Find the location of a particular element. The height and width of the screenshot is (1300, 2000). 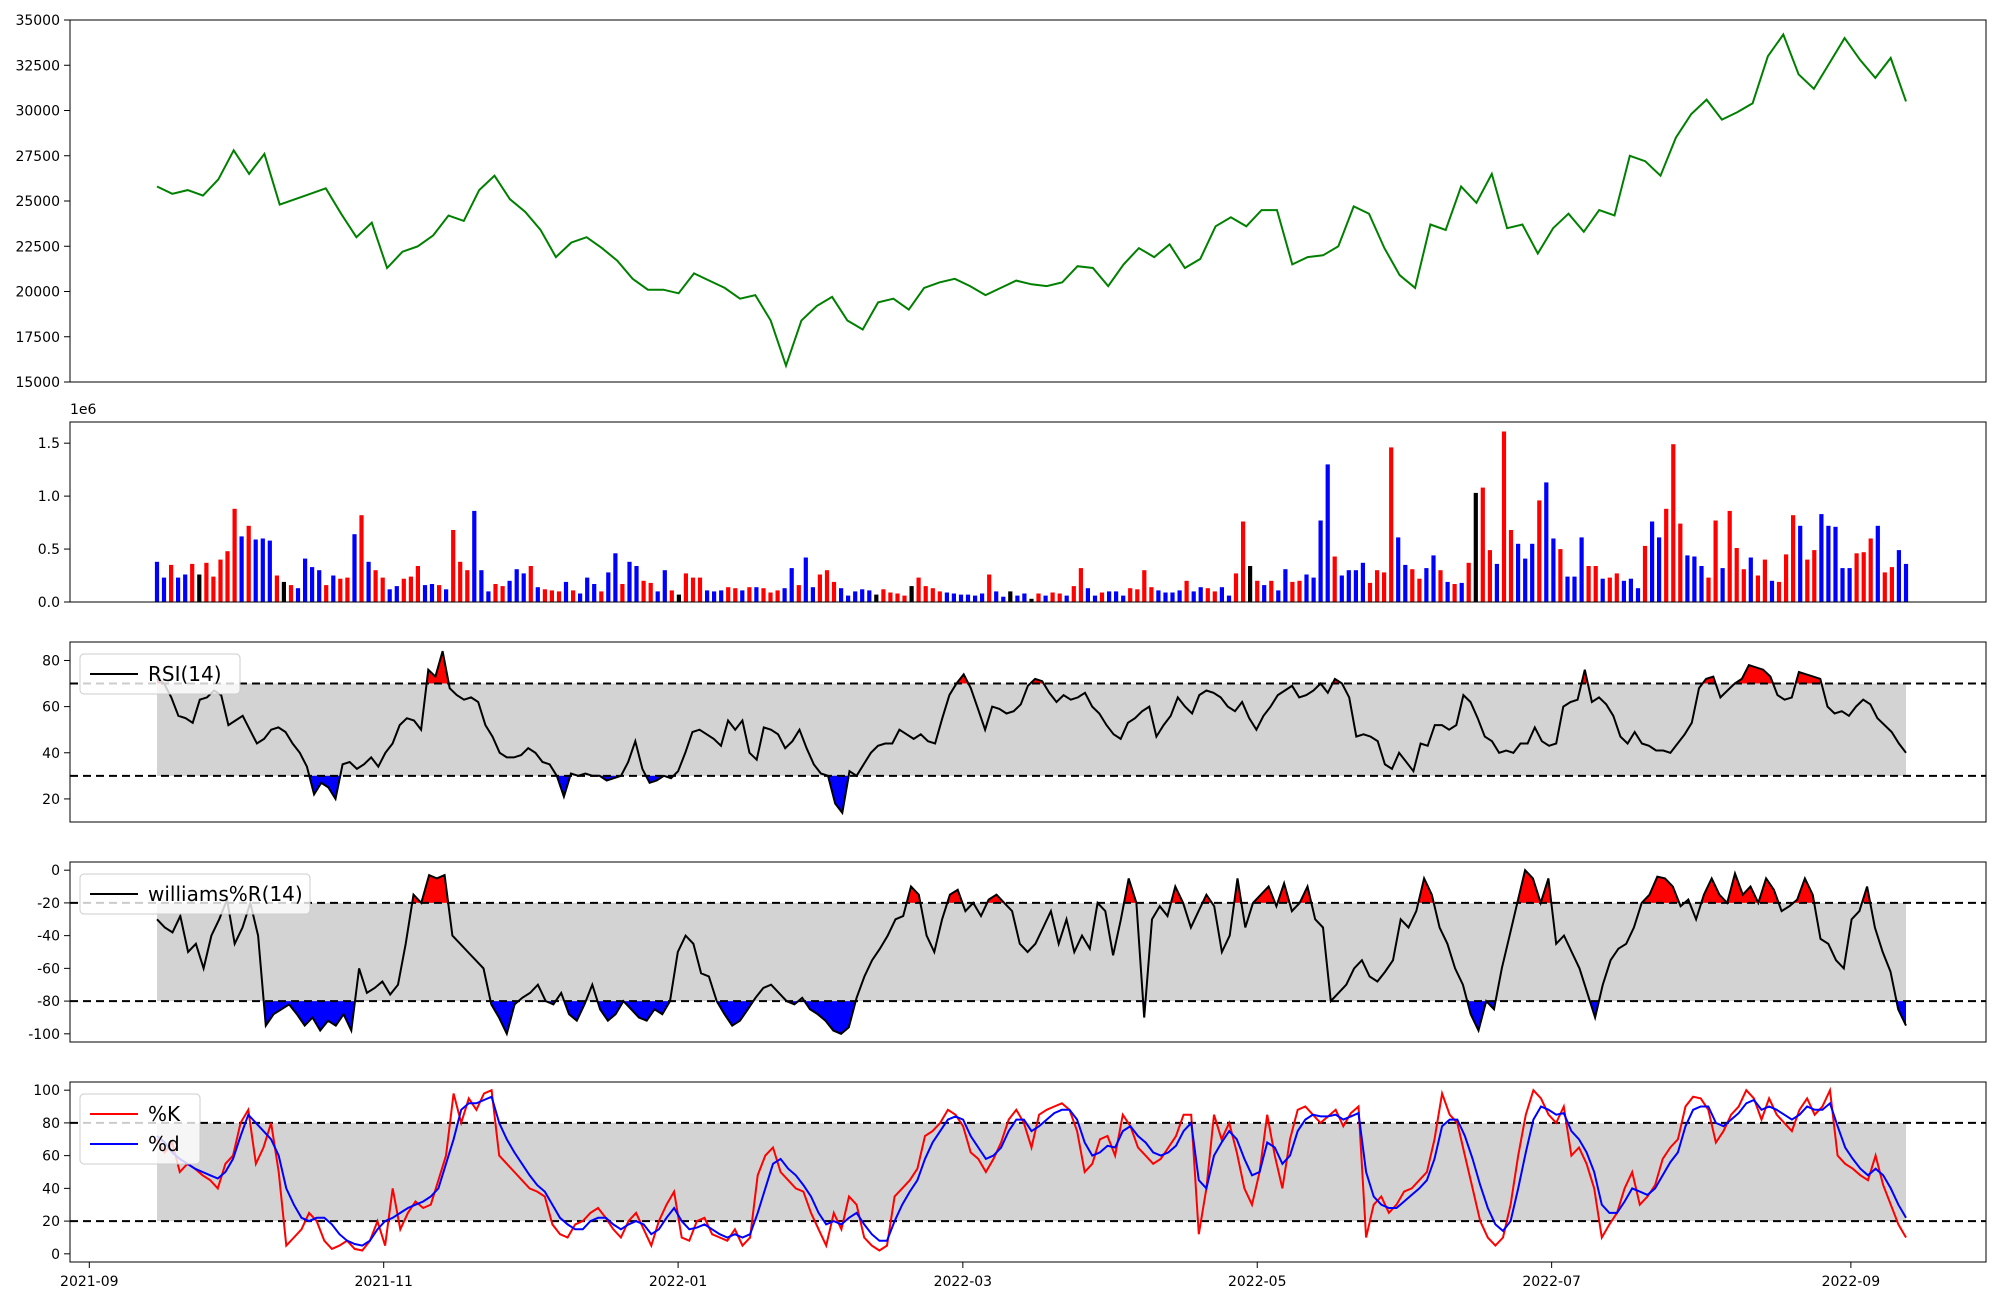

volume-ytick-label: 1.5 is located at coordinates (49, 444).